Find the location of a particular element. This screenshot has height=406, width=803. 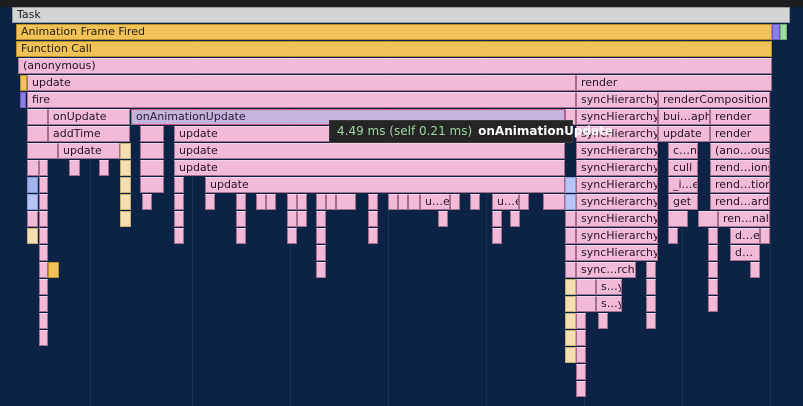

rend-ard-frame: rend…ard is located at coordinates (740, 202).